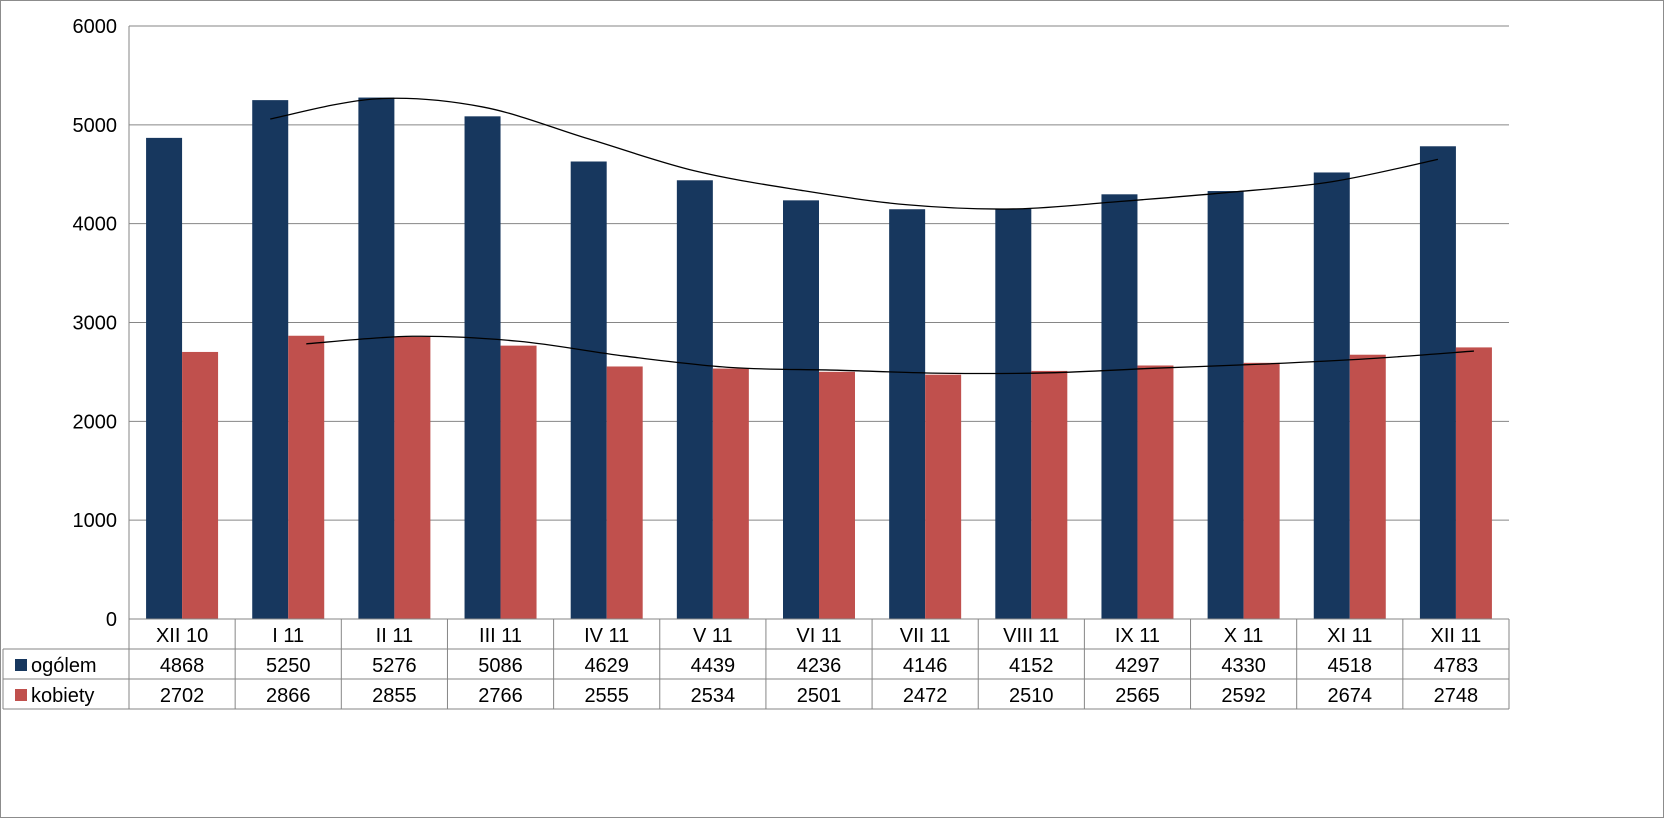  I want to click on data-table-value: 5086, so click(500, 666).